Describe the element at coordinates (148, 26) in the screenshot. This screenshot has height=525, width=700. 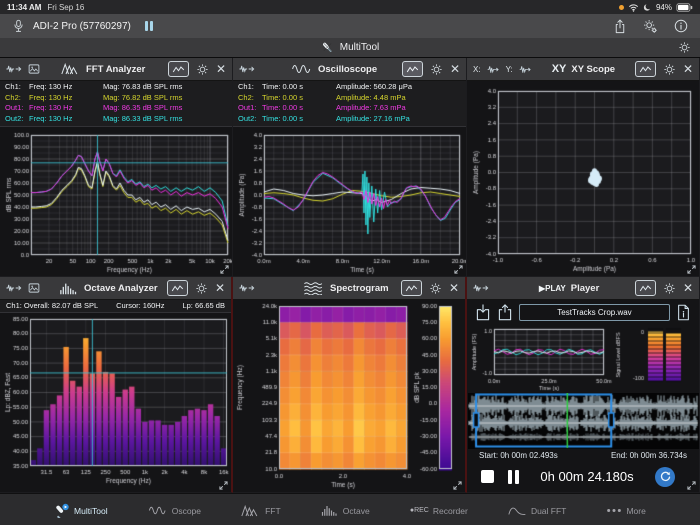
I see `stream-pause-button` at that location.